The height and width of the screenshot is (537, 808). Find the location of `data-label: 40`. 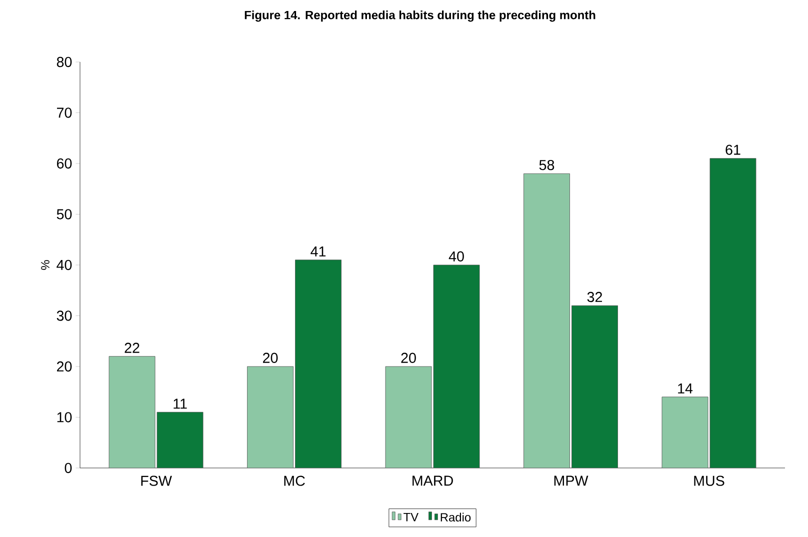

data-label: 40 is located at coordinates (456, 256).